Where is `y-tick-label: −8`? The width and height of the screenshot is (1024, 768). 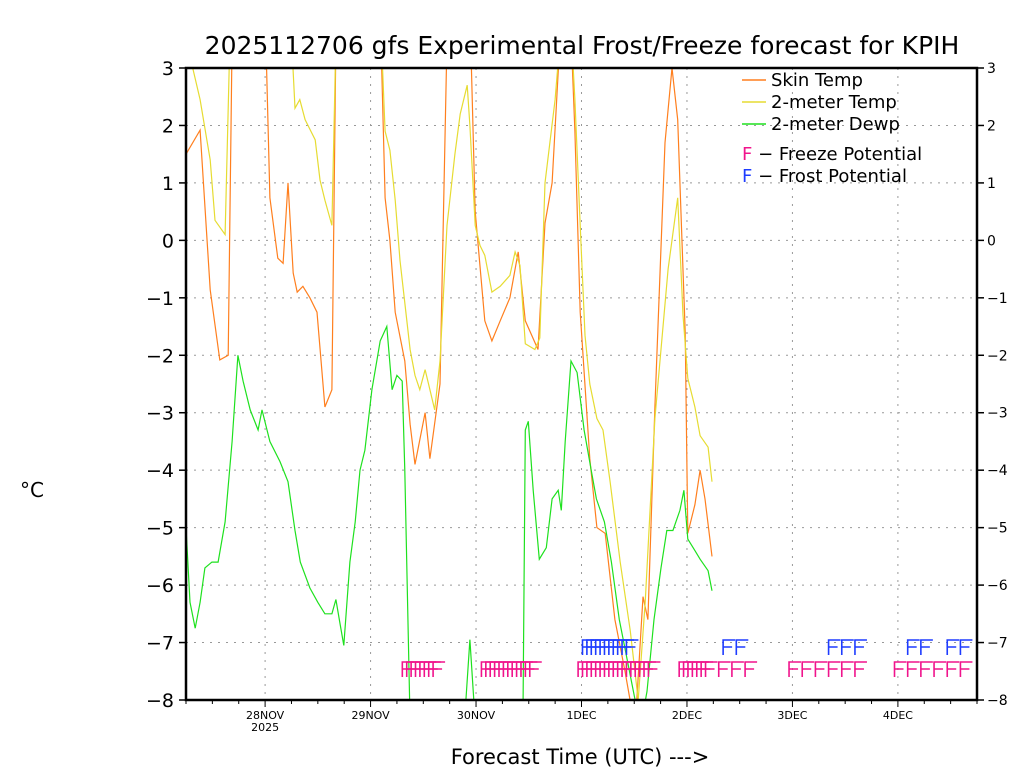
y-tick-label: −8 is located at coordinates (160, 701).